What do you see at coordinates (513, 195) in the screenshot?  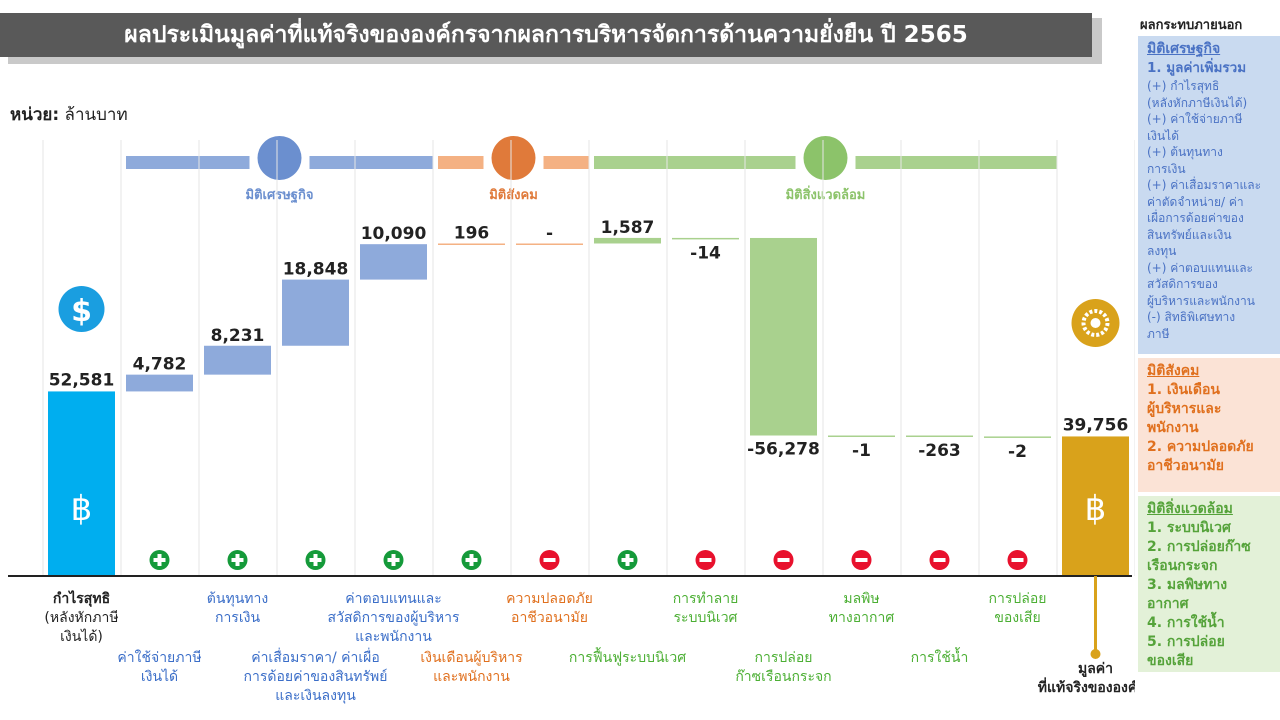 I see `dimension-label-social: มิติสังคม` at bounding box center [513, 195].